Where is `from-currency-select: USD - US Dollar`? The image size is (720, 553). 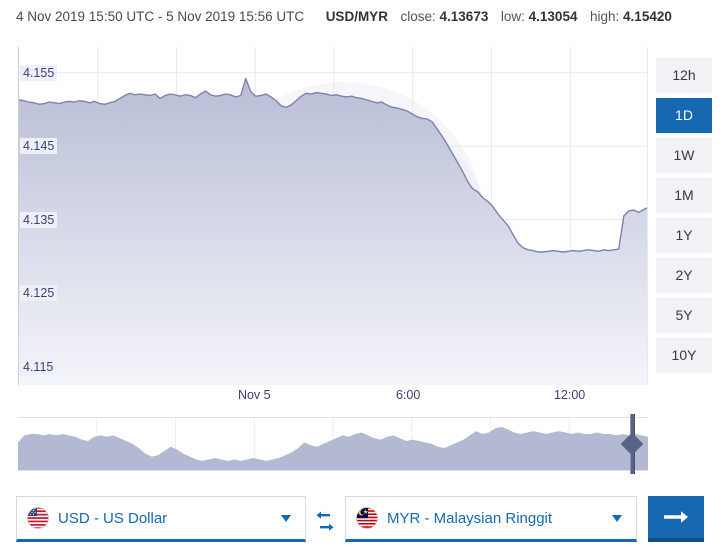 from-currency-select: USD - US Dollar is located at coordinates (161, 519).